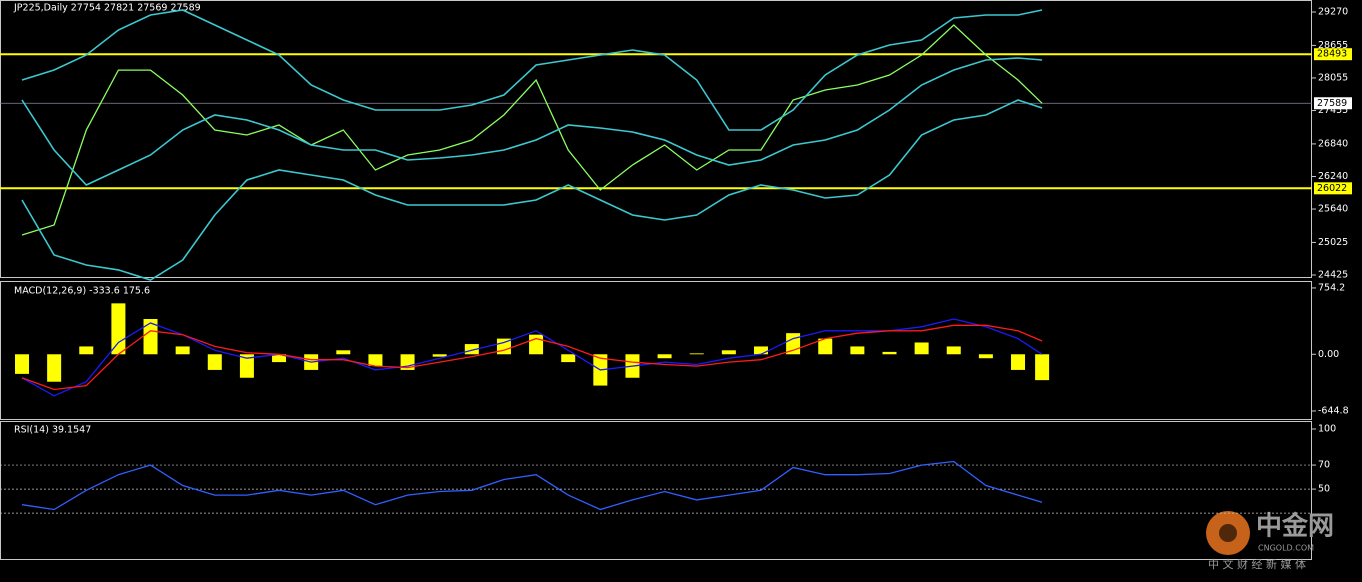 This screenshot has width=1362, height=582. Describe the element at coordinates (1295, 526) in the screenshot. I see `brand: 中金网` at that location.